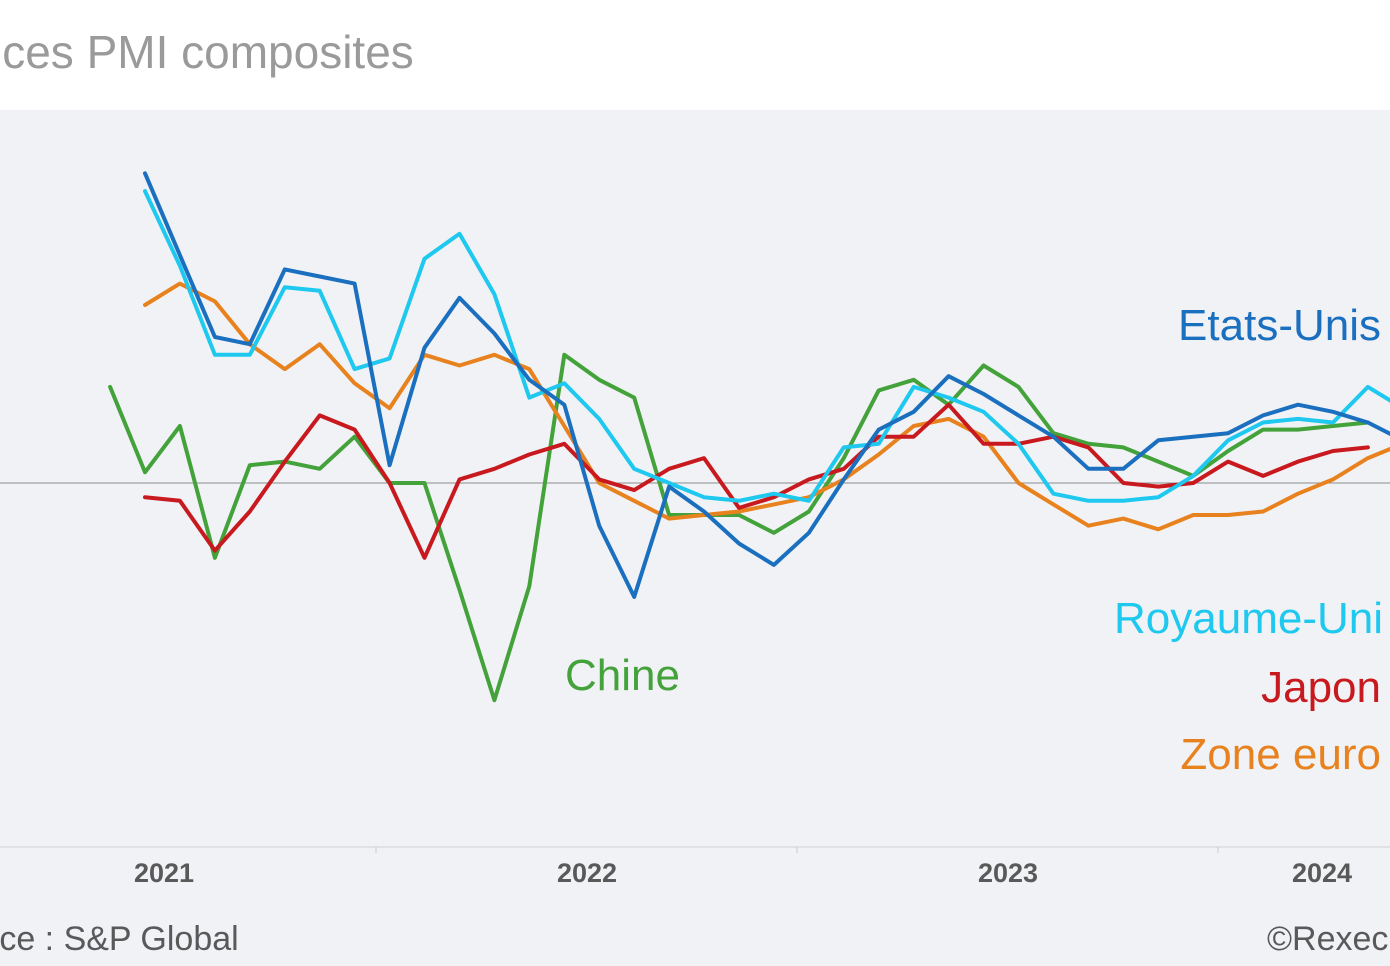  Describe the element at coordinates (1321, 687) in the screenshot. I see `series-label-japan: Japon` at that location.